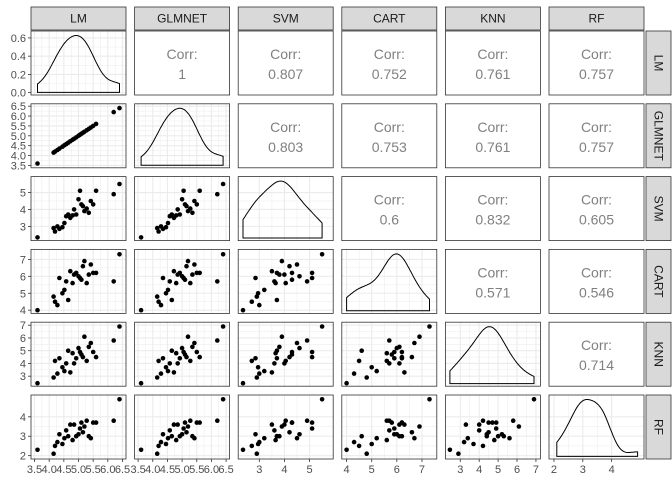 The image size is (672, 480). Describe the element at coordinates (397, 470) in the screenshot. I see `x-tick-label-cart: 6` at that location.